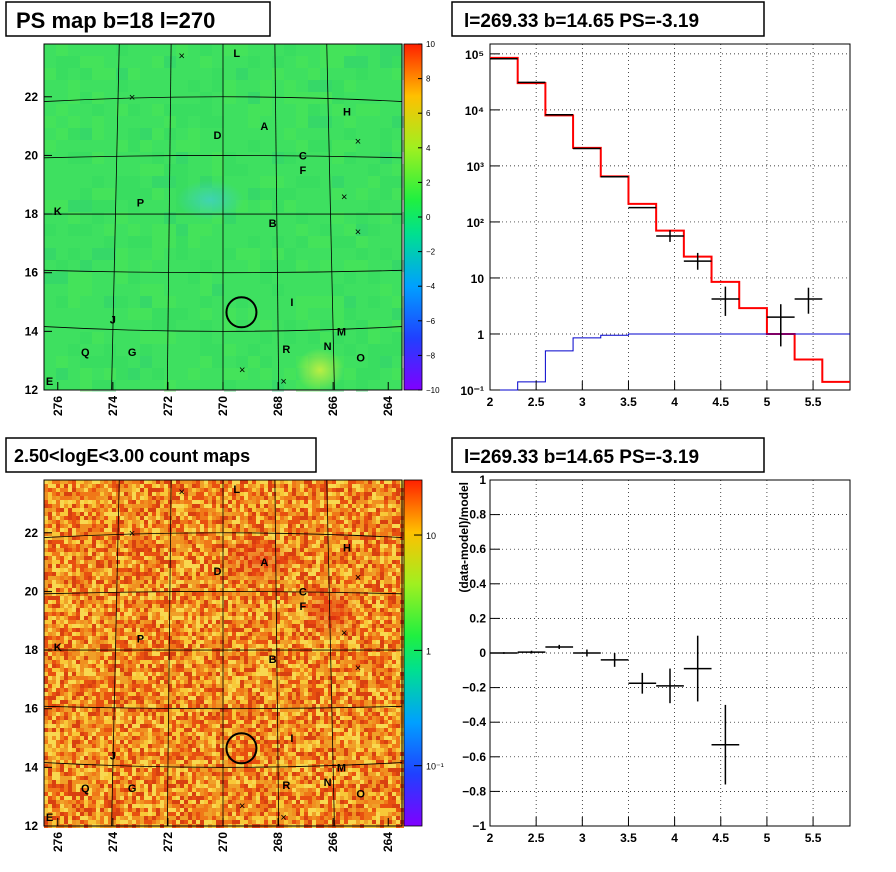  Describe the element at coordinates (113, 321) in the screenshot. I see `source-label-J: J` at that location.